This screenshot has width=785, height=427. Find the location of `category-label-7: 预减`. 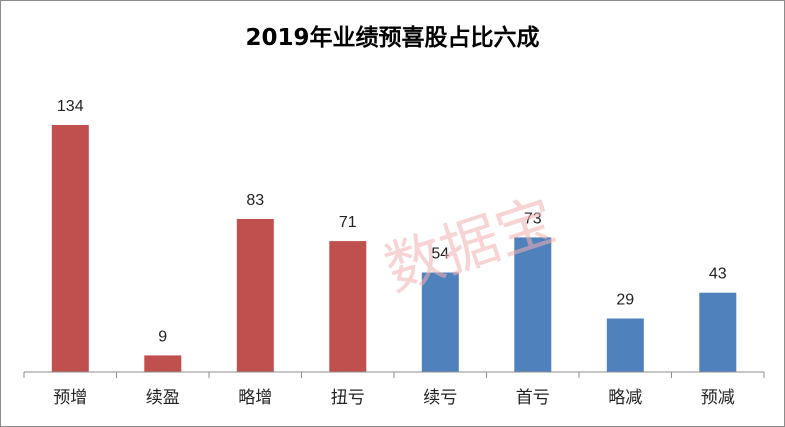

category-label-7: 预减 is located at coordinates (718, 398).